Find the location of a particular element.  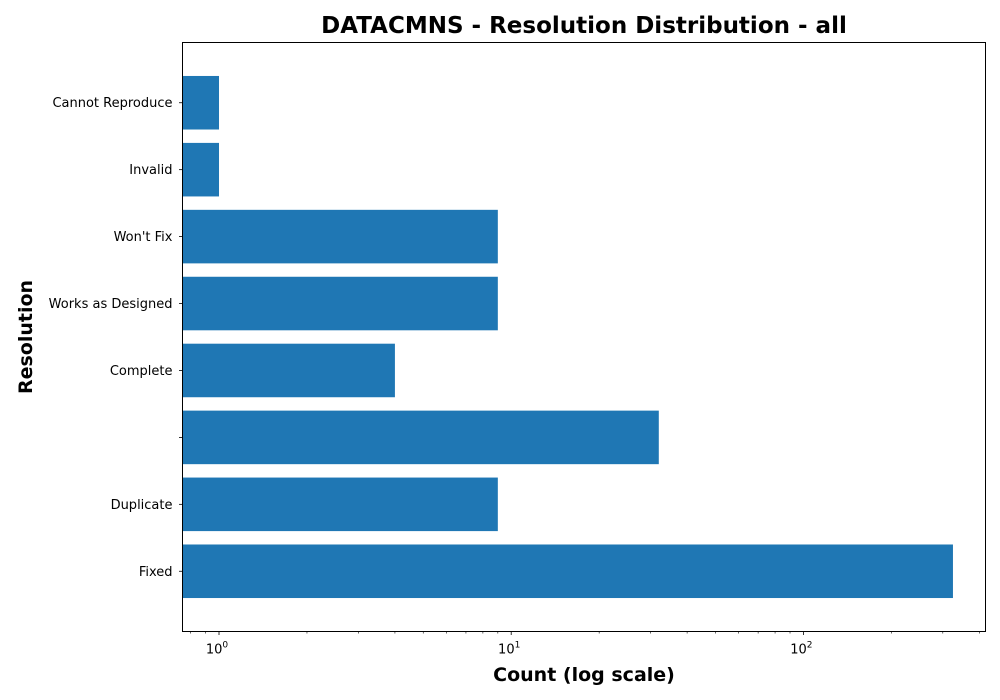

bar-fixed is located at coordinates (567, 571).